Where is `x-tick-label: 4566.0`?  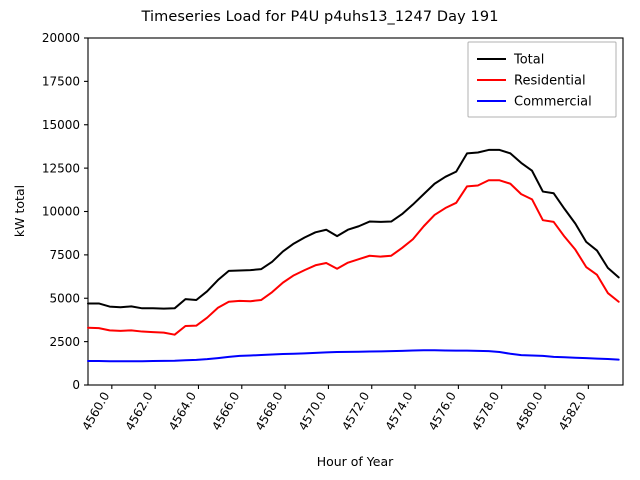 x-tick-label: 4566.0 is located at coordinates (225, 411).